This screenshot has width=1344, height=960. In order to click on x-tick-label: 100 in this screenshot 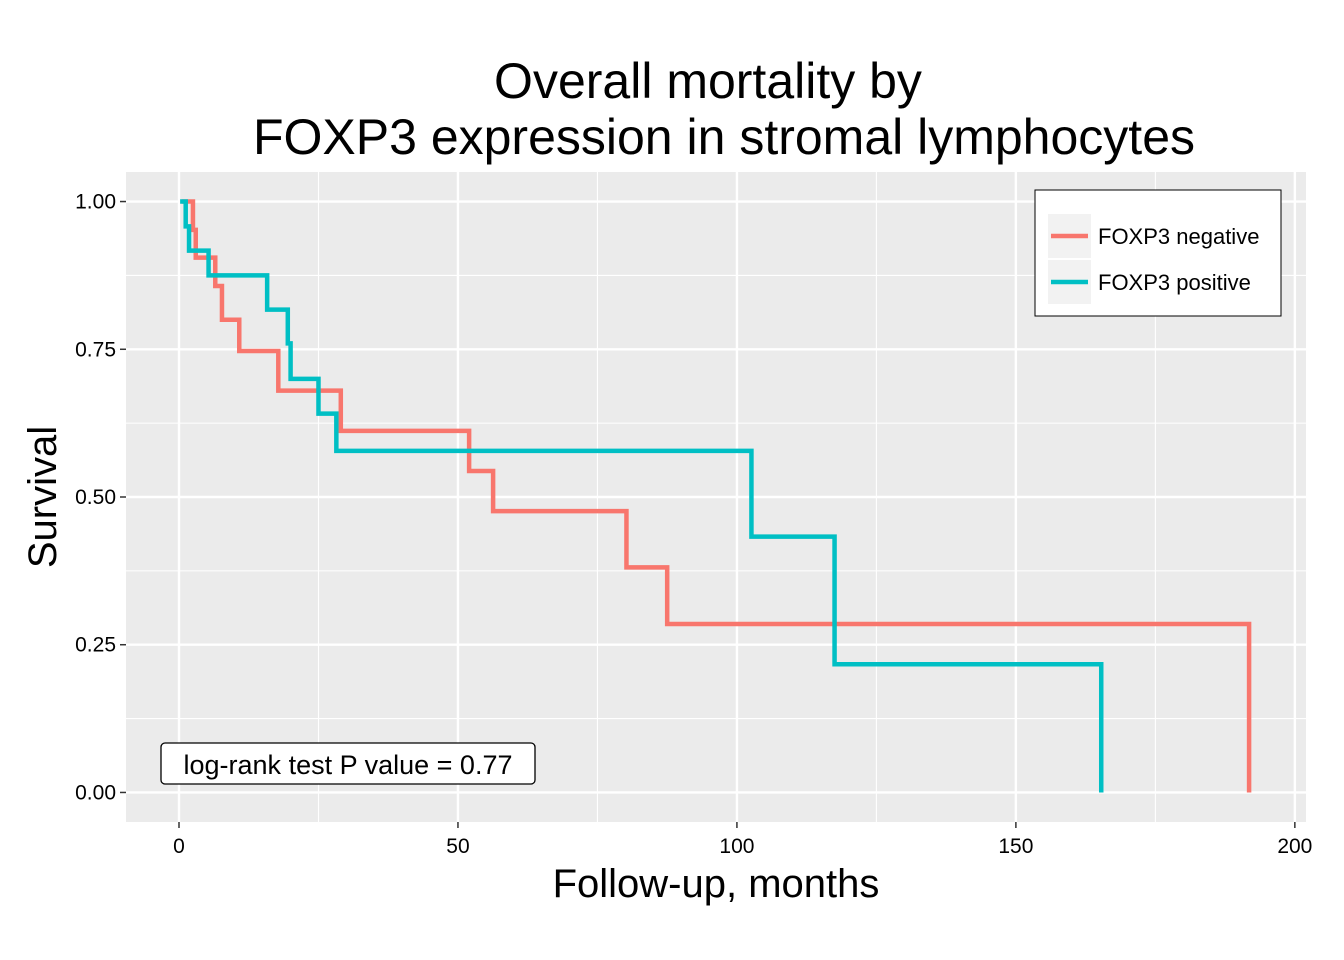, I will do `click(736, 846)`.